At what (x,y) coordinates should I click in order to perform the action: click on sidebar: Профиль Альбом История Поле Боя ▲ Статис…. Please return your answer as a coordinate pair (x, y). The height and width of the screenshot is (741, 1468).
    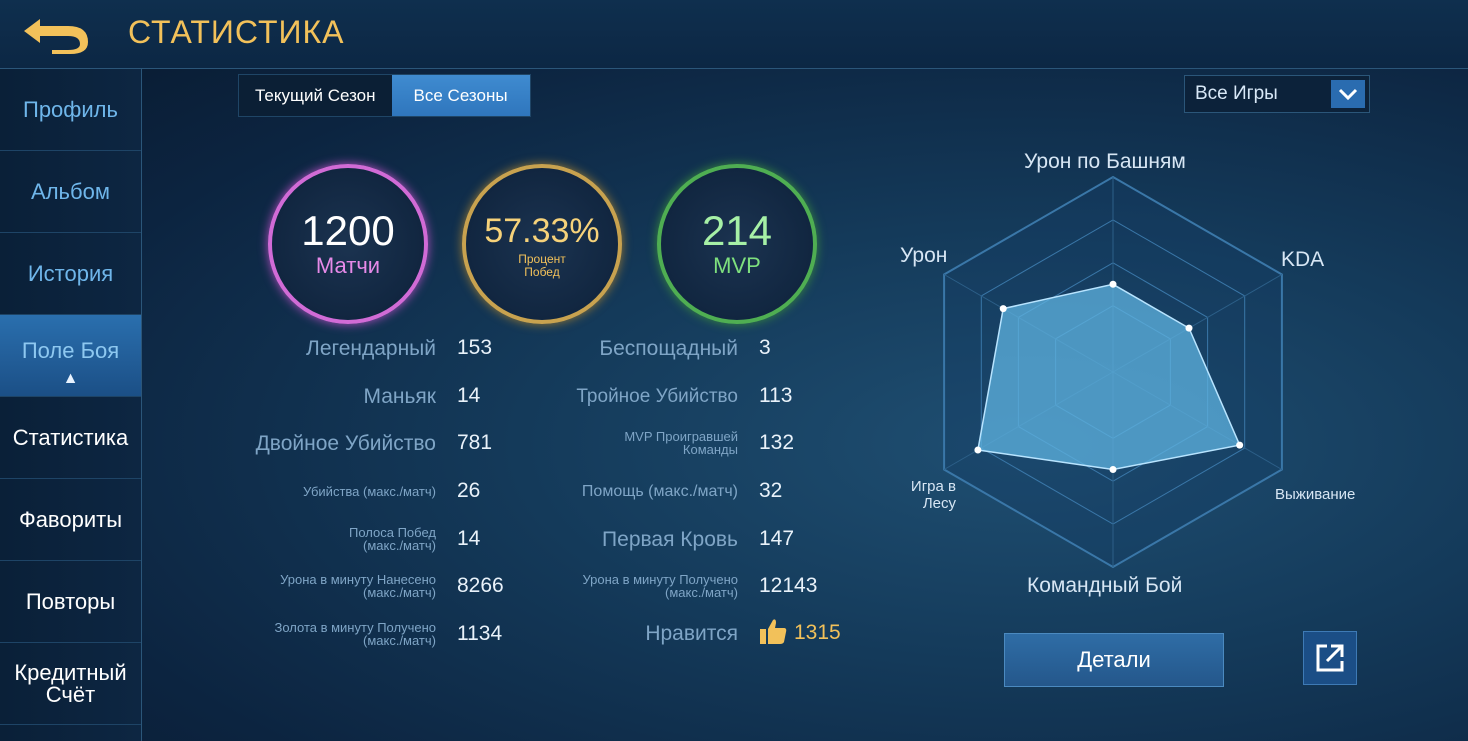
    Looking at the image, I should click on (71, 405).